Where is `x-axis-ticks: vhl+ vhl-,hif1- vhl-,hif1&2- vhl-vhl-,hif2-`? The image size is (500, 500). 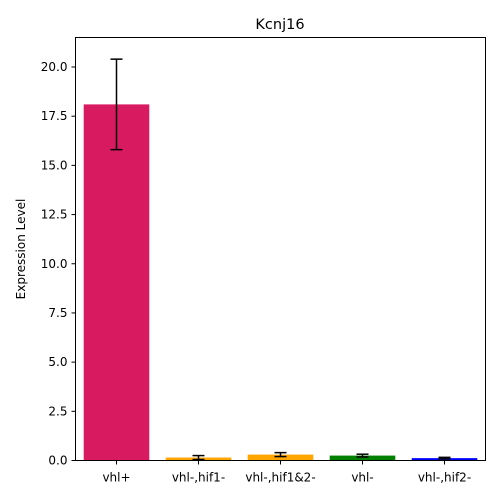
x-axis-ticks: vhl+ vhl-,hif1- vhl-,hif1&2- vhl-vhl-,hif2- is located at coordinates (286, 472).